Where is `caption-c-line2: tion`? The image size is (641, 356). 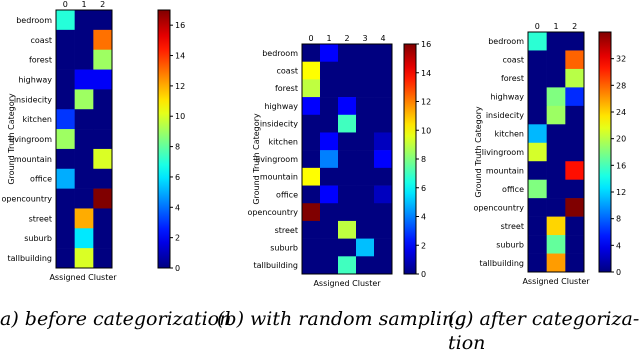
caption-c-line2: tion is located at coordinates (467, 343).